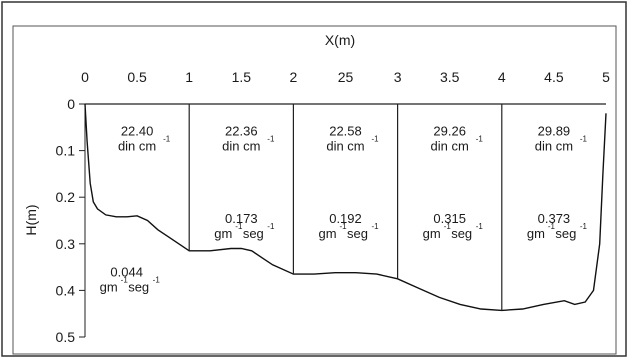 This screenshot has height=358, width=628. I want to click on y-tick-label: 0.4, so click(66, 290).